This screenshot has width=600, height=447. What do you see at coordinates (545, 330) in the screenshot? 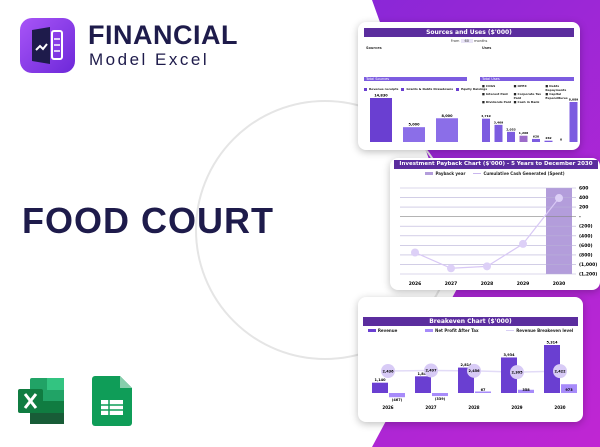
I see `legend-label: Revenue Breakeven level` at bounding box center [545, 330].